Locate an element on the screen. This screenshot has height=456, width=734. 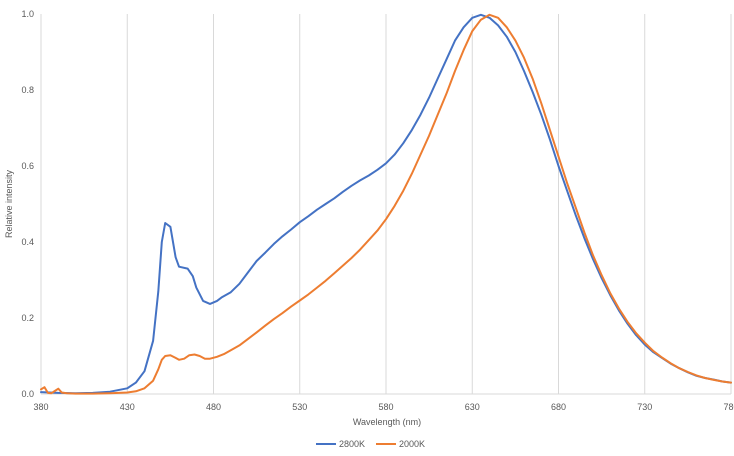
x-tick-label: 680 is located at coordinates (558, 407).